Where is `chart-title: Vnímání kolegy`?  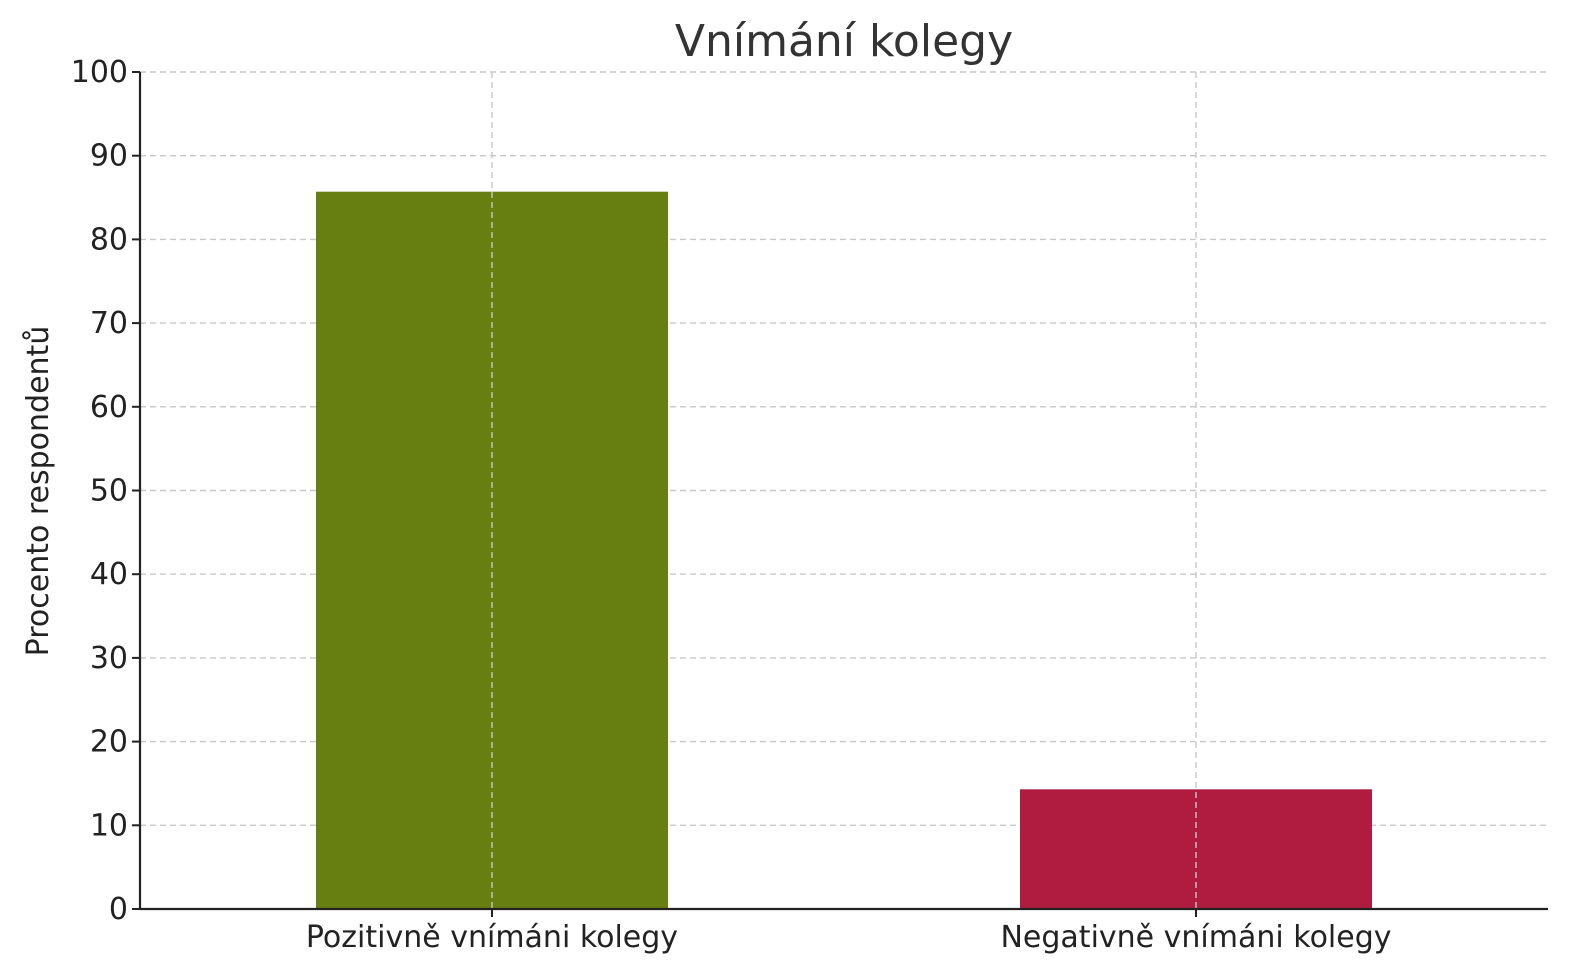 chart-title: Vnímání kolegy is located at coordinates (844, 41).